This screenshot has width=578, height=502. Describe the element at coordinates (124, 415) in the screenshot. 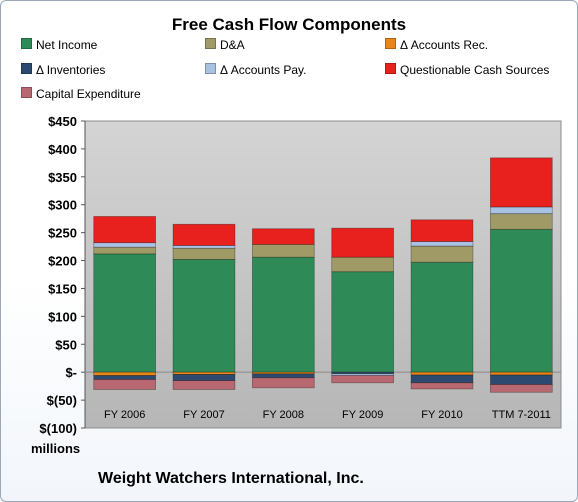

I see `x-tick-label: FY 2006` at that location.